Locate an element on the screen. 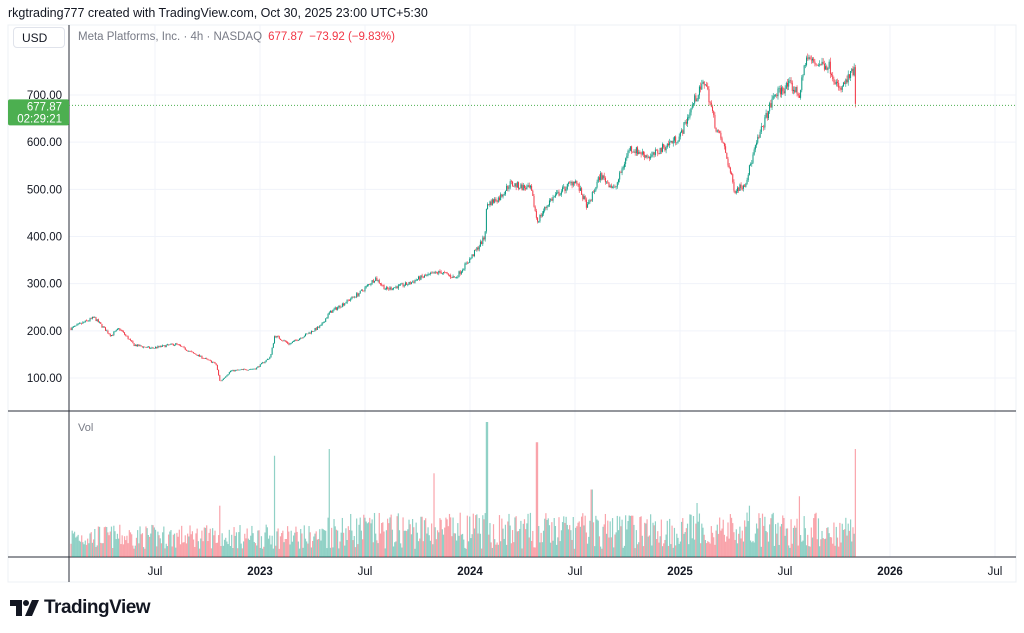  tradingview-logo: TradingView is located at coordinates (80, 608).